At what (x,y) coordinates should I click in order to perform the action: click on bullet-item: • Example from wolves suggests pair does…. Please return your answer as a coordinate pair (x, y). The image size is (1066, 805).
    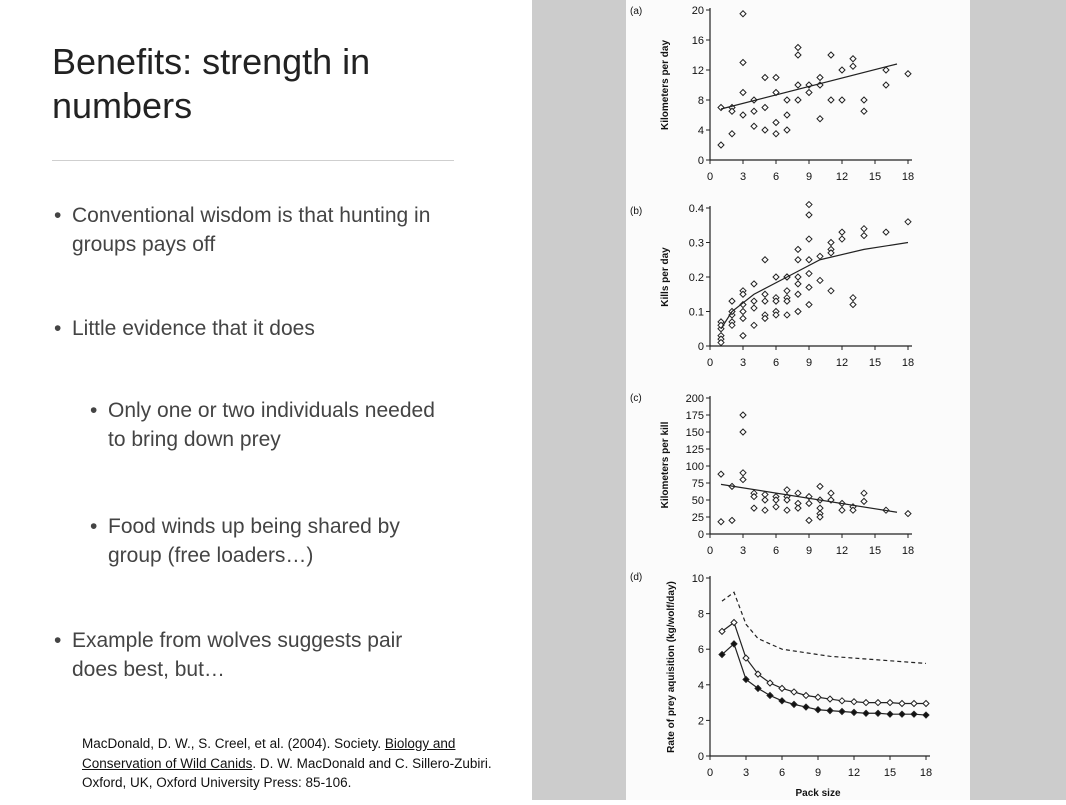
    Looking at the image, I should click on (253, 655).